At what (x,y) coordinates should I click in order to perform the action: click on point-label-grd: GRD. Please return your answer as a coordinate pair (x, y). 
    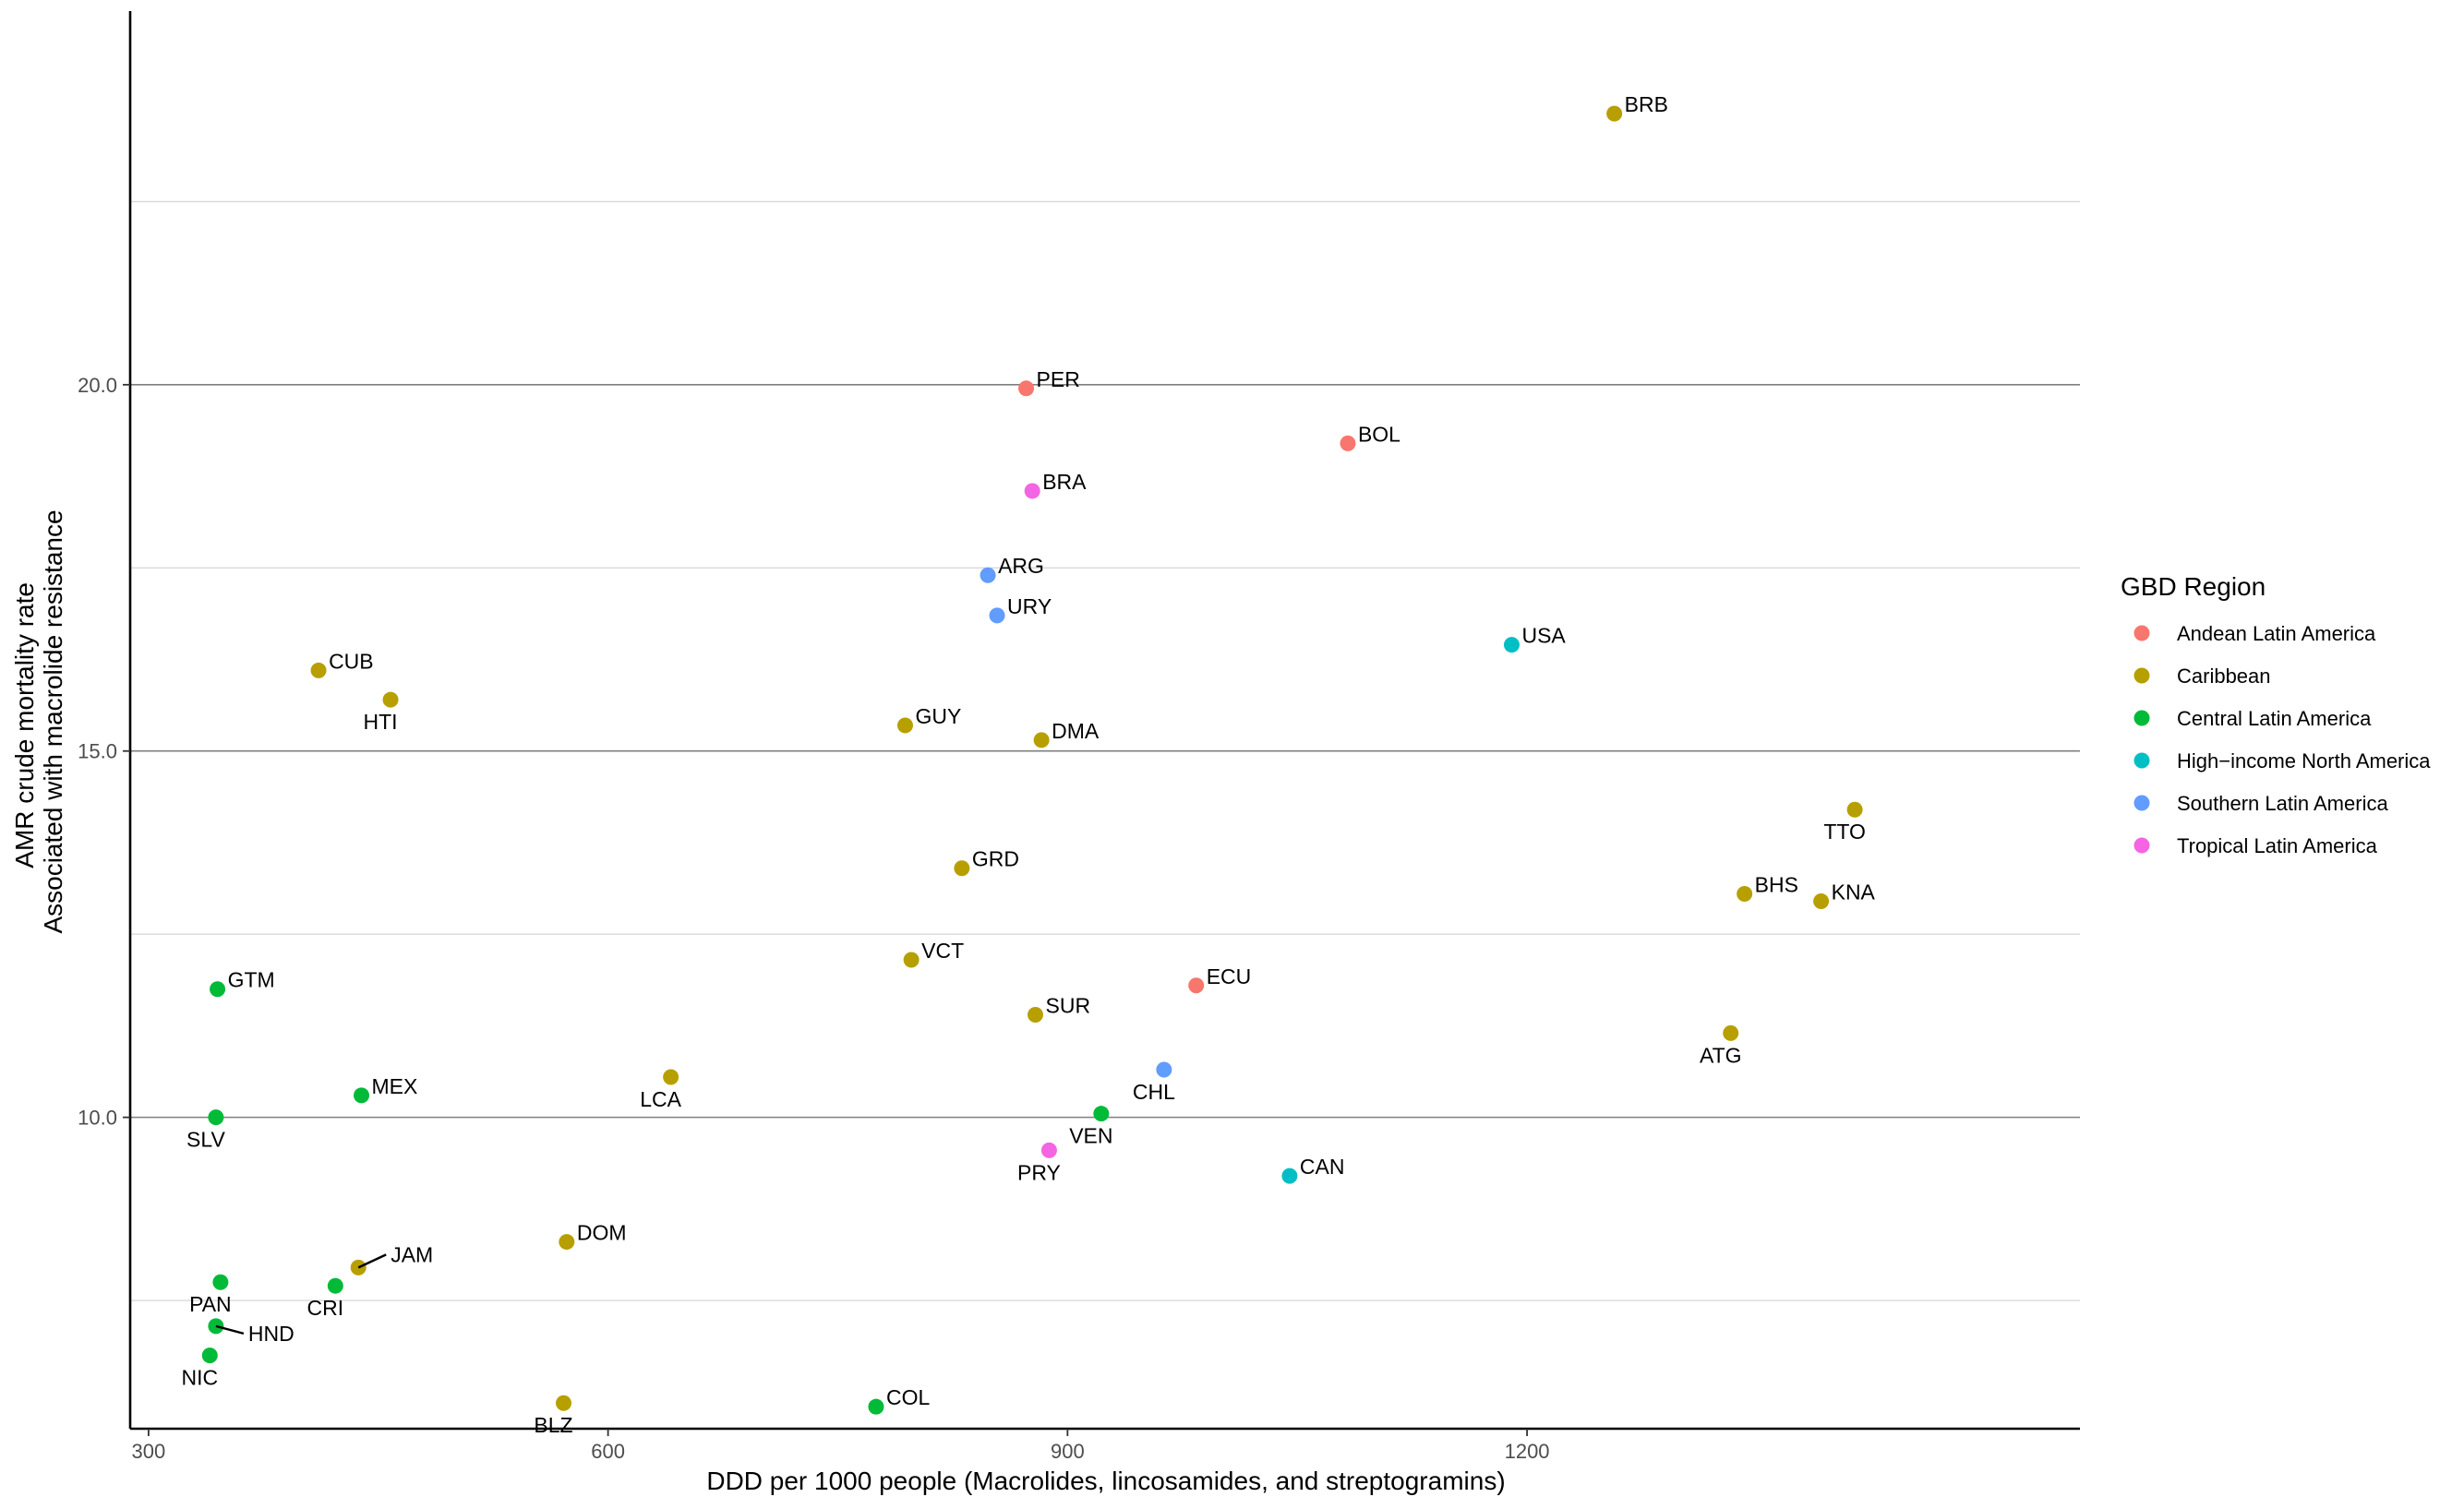
    Looking at the image, I should click on (996, 859).